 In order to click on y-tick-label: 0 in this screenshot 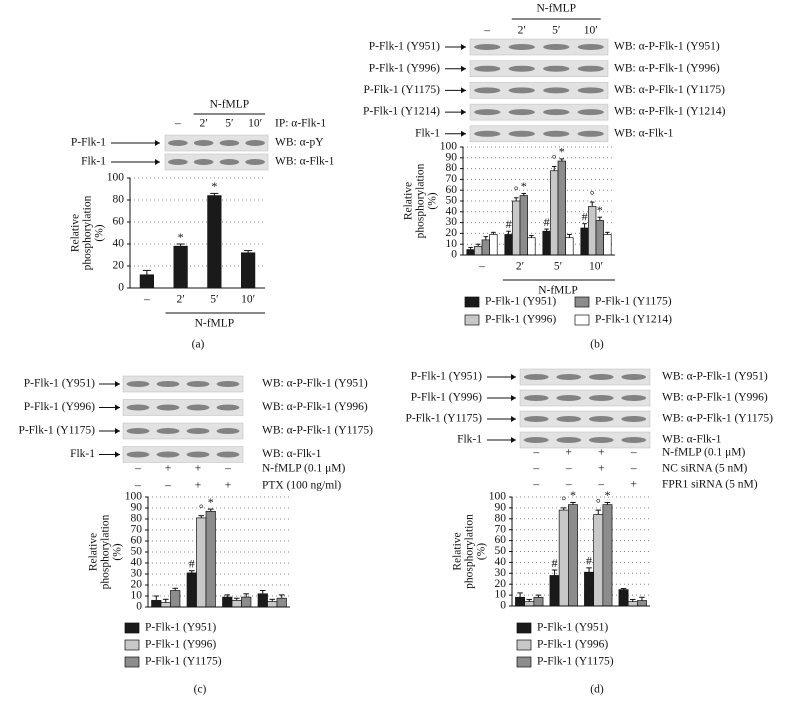, I will do `click(139, 607)`.